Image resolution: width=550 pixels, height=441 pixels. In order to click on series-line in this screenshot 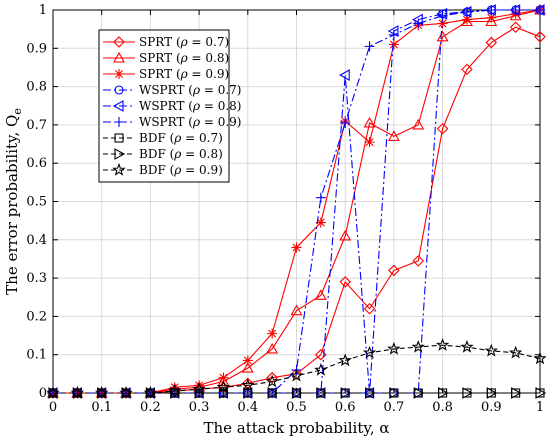, I will do `click(297, 369)`.